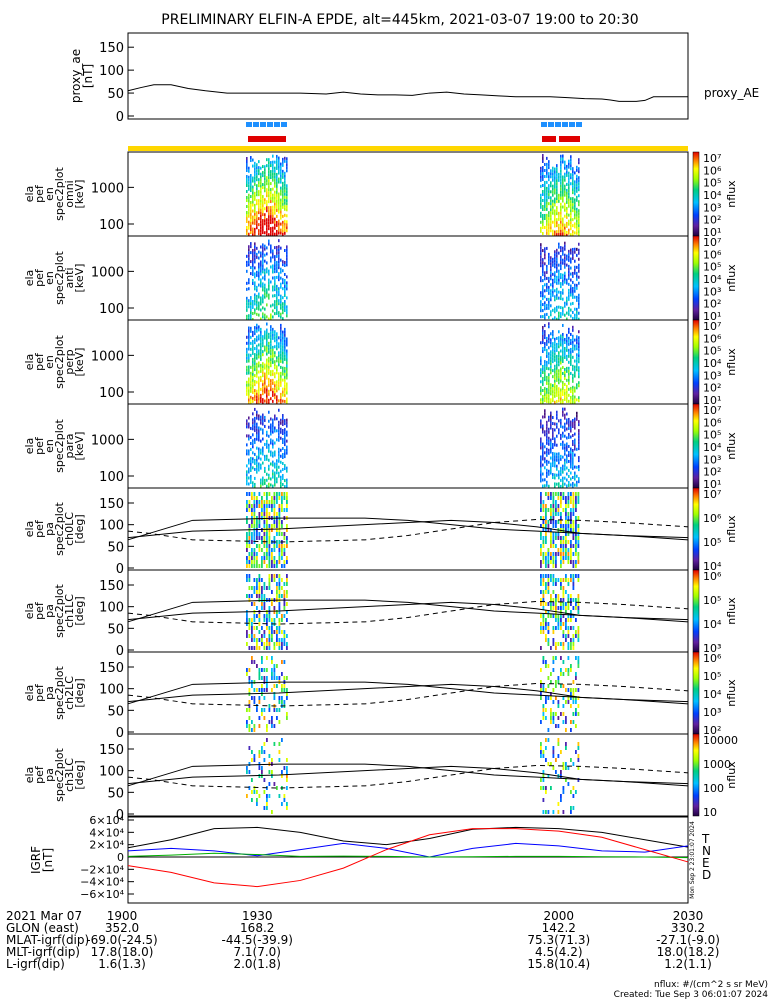 The width and height of the screenshot is (775, 1000). What do you see at coordinates (39, 528) in the screenshot?
I see `pa-ylabel-line: pef` at bounding box center [39, 528].